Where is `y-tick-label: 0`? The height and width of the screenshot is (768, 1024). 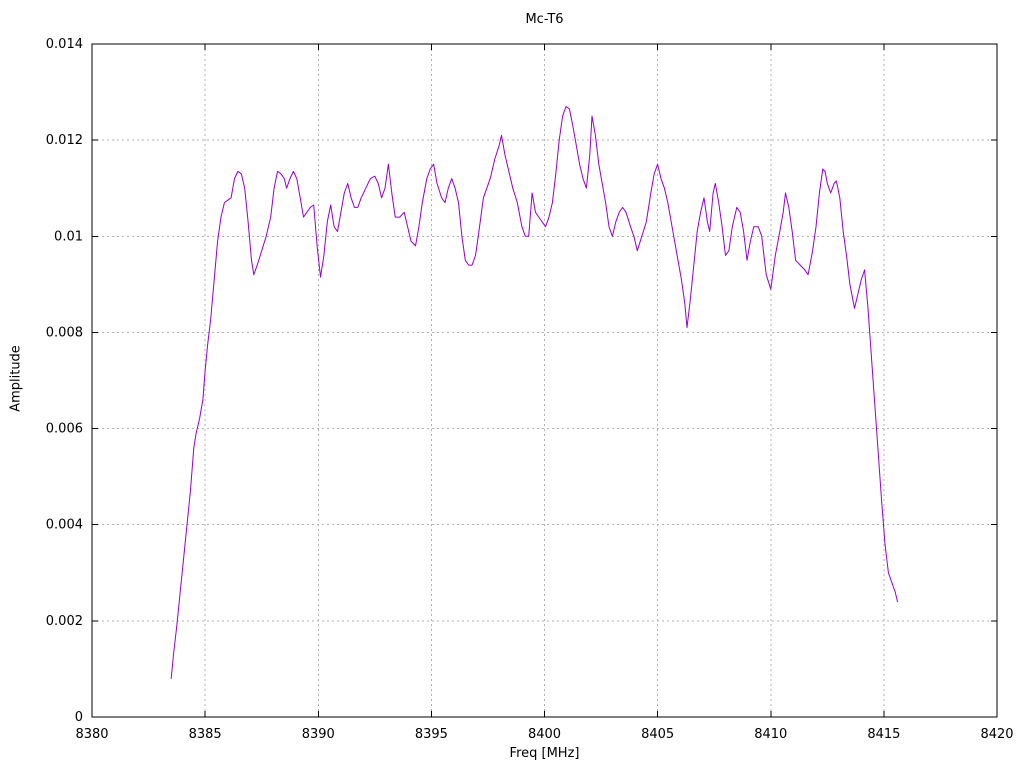
y-tick-label: 0 is located at coordinates (79, 717).